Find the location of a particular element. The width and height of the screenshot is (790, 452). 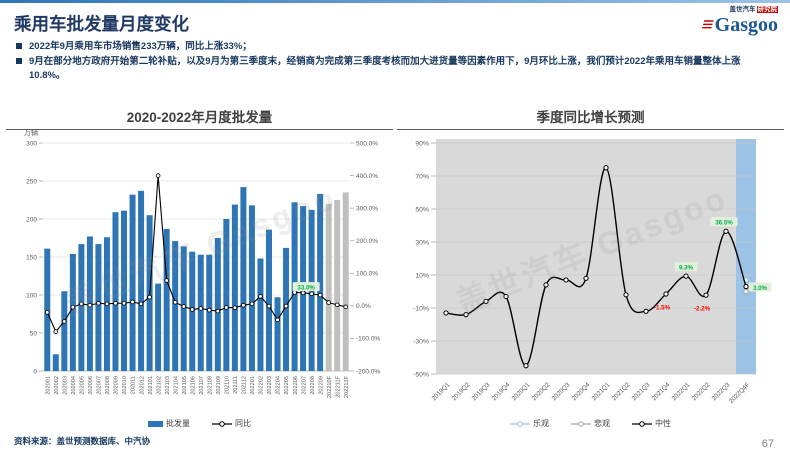

svg-text: 202211F is located at coordinates (338, 386).